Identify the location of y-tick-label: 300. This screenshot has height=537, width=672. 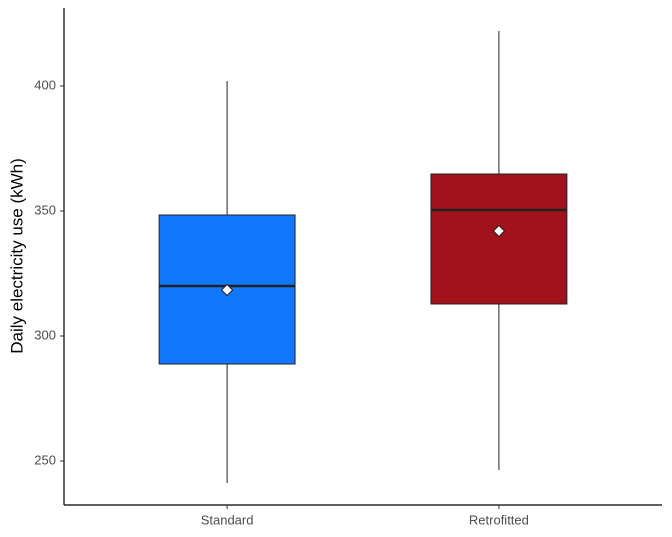
(45, 334).